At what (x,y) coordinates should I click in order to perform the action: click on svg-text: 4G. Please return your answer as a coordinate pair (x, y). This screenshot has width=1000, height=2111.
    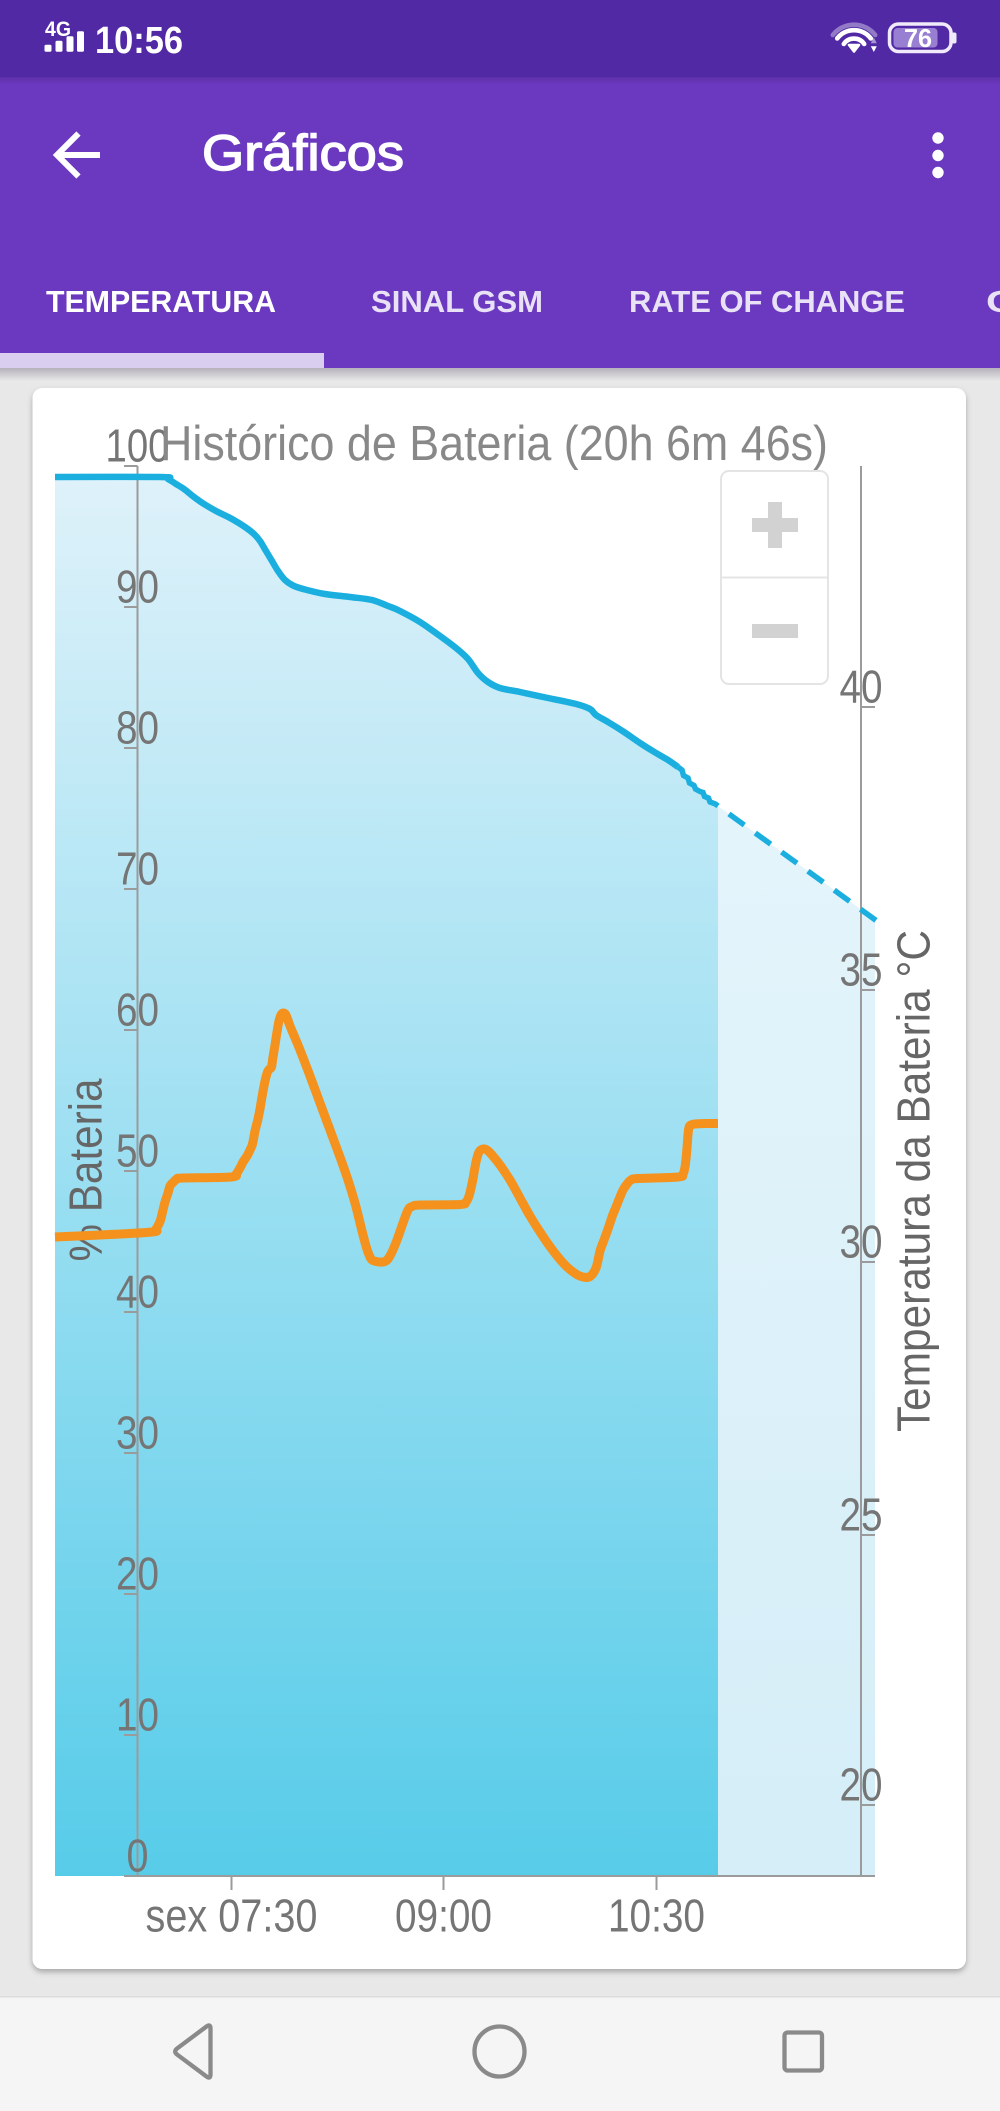
    Looking at the image, I should click on (58, 29).